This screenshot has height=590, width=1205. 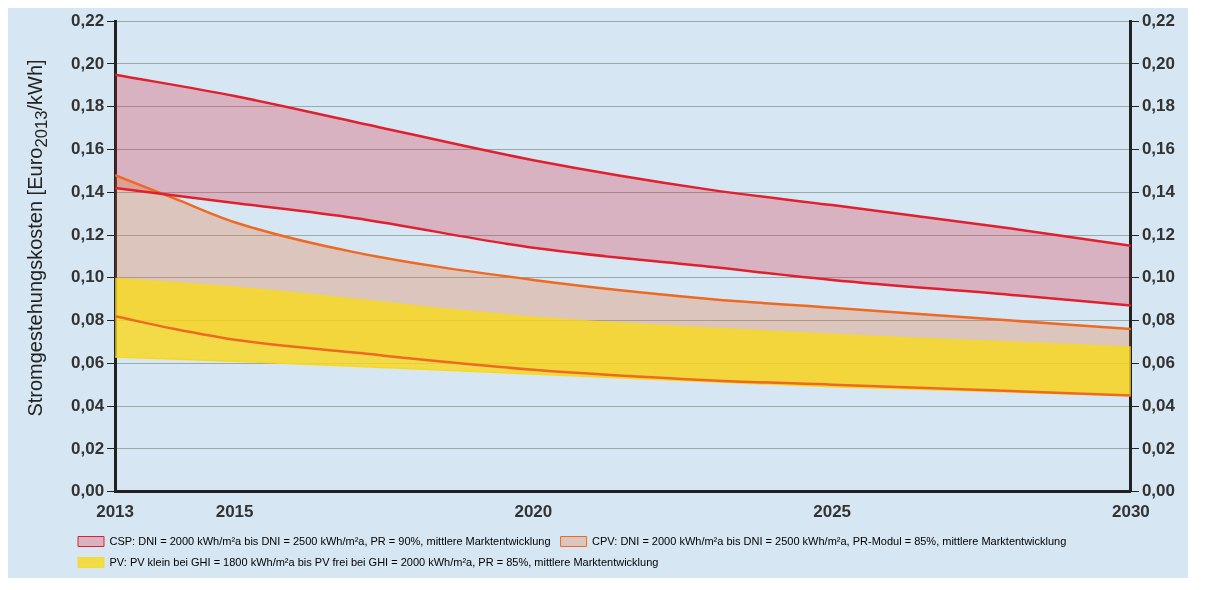 I want to click on y-tick-label: 0,02, so click(x=87, y=448).